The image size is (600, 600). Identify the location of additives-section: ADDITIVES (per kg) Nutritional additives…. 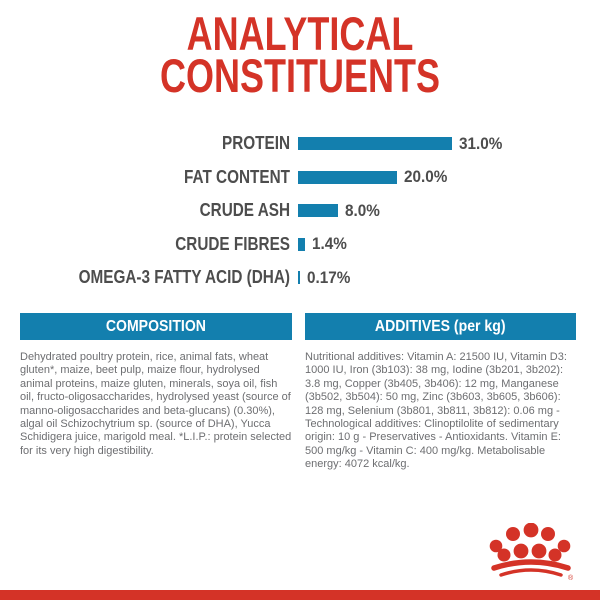
(440, 392).